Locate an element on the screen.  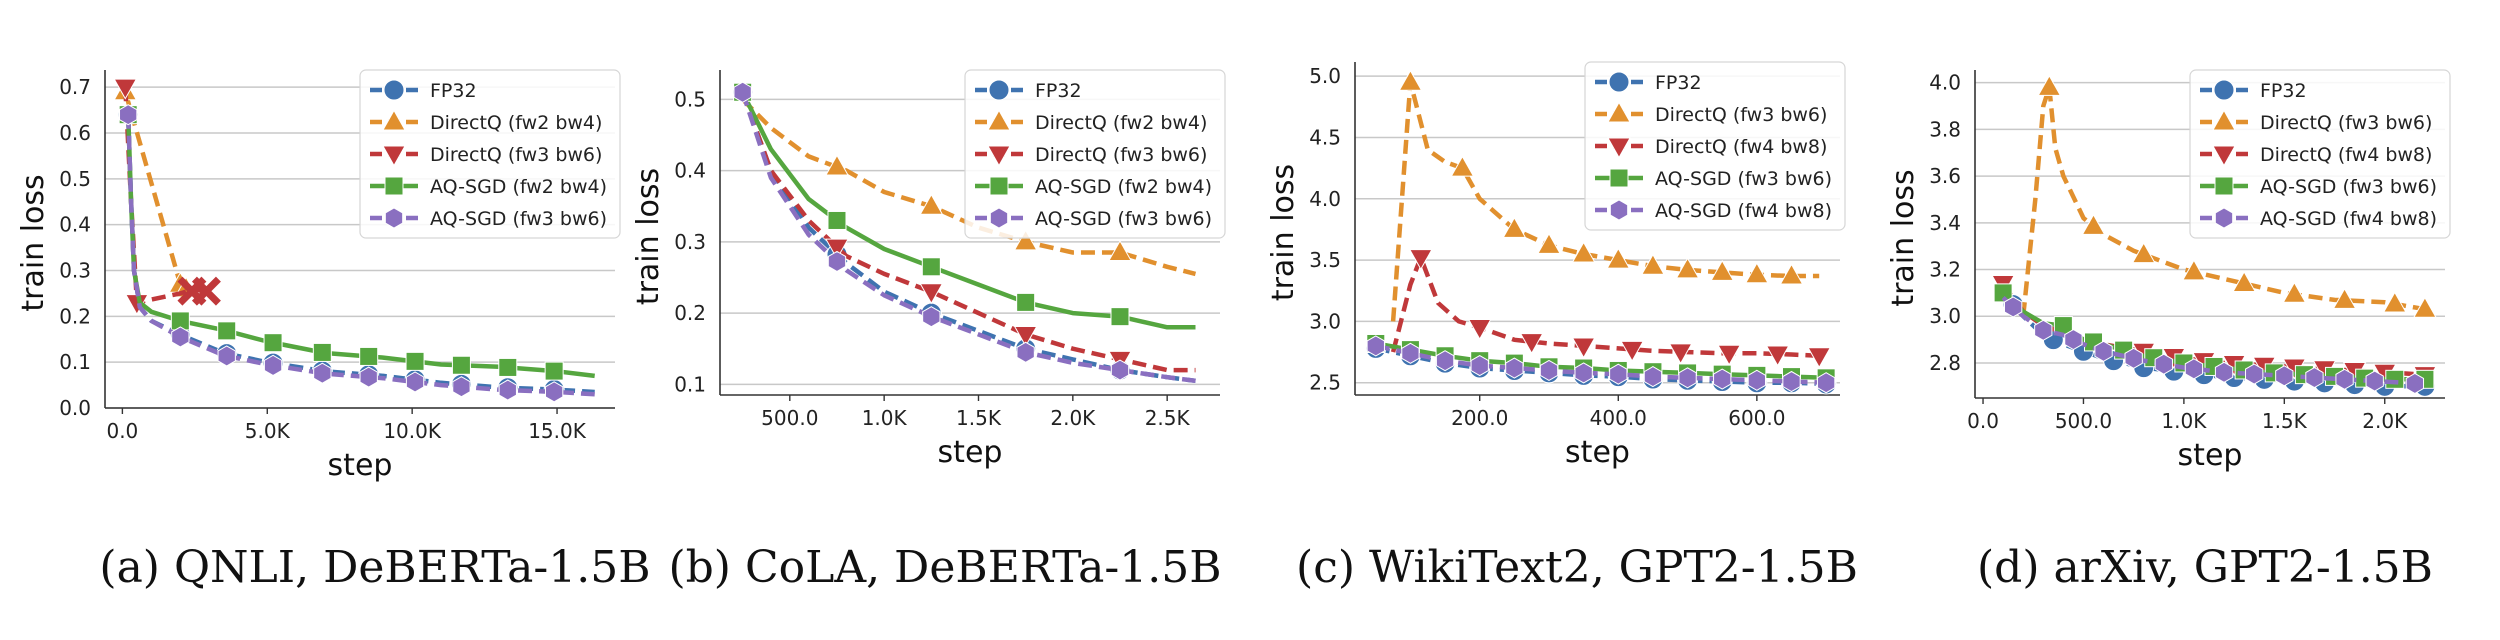
y-tick-label: 3.0 is located at coordinates (1325, 321).